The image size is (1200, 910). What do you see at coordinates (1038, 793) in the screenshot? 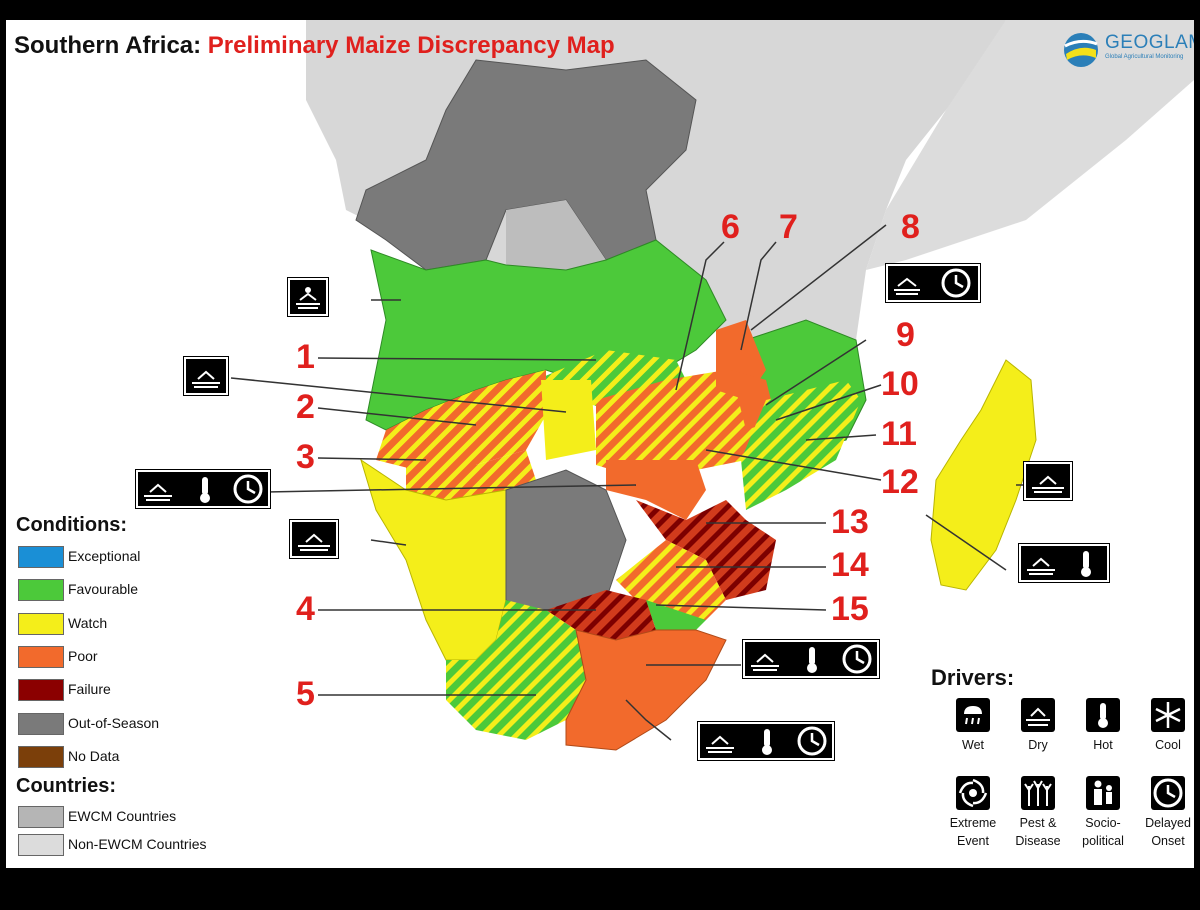
I see `pest-disease-icon` at bounding box center [1038, 793].